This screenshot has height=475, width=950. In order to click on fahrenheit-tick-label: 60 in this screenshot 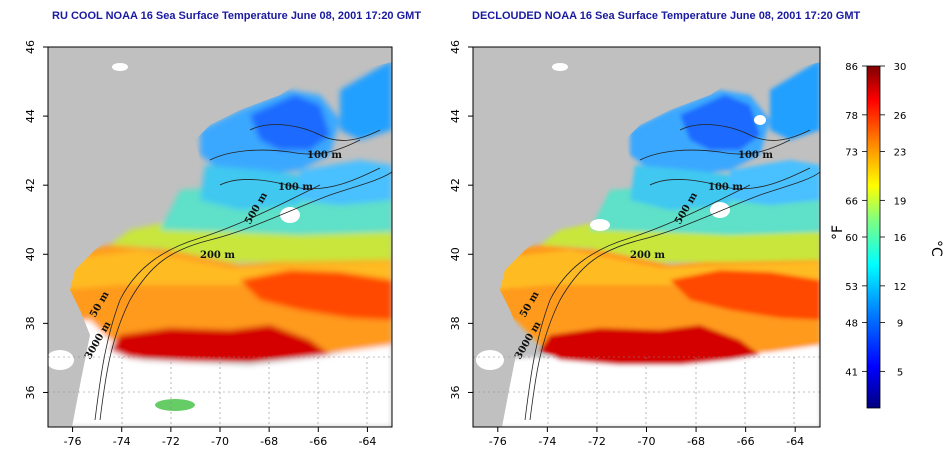, I will do `click(851, 238)`.